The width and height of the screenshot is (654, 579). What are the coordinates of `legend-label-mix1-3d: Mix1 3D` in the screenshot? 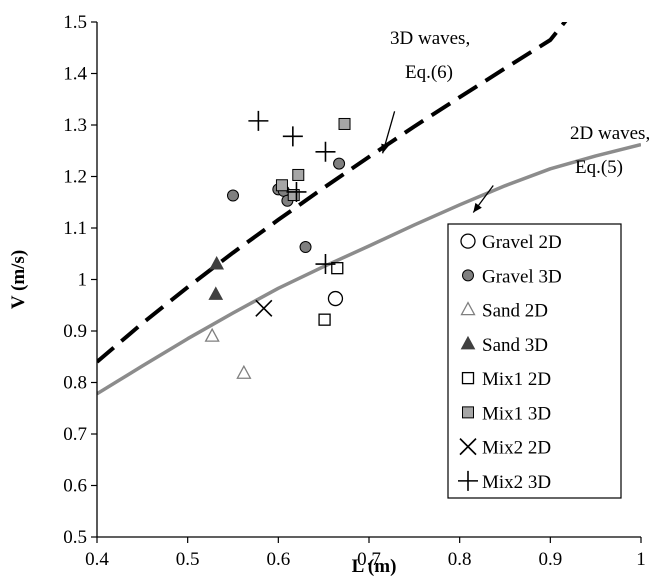 It's located at (516, 413).